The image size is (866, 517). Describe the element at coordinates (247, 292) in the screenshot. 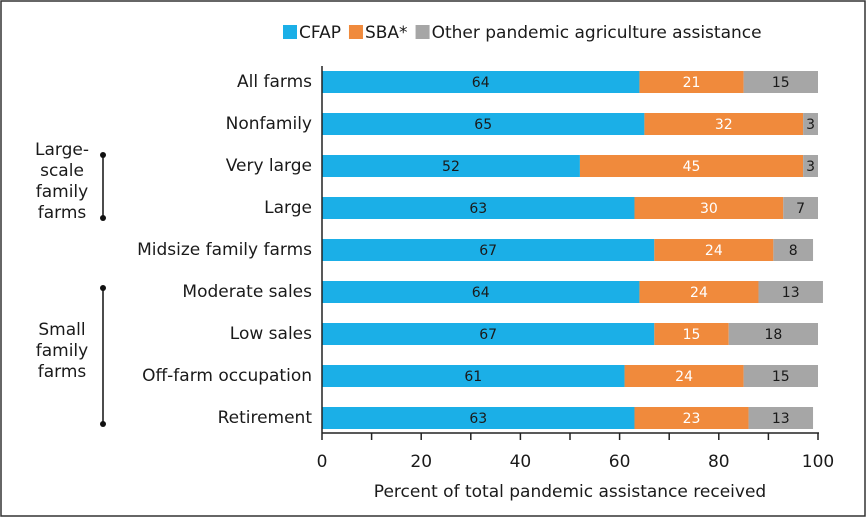

I see `category-label: Moderate sales` at that location.